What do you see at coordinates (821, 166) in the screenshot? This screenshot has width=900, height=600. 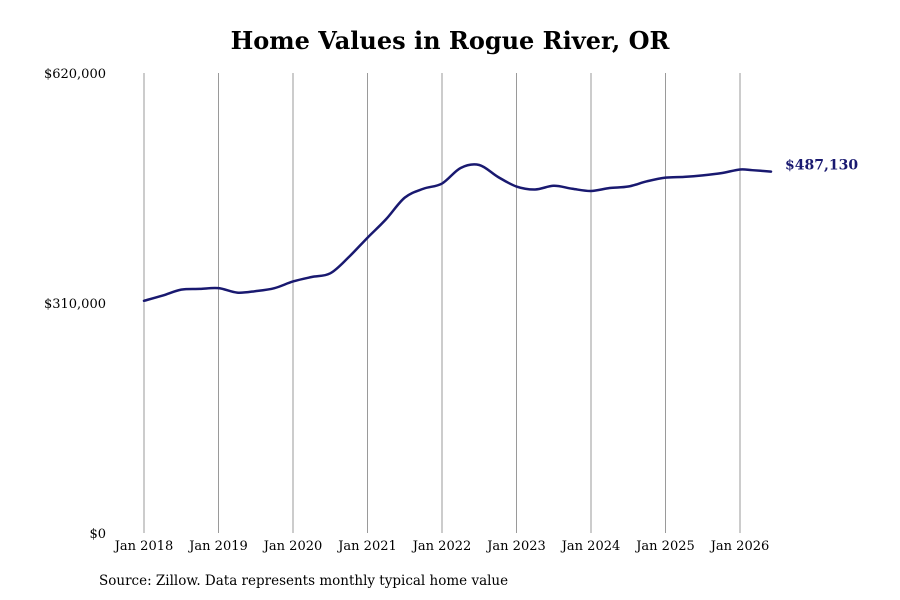 I see `end-value-label: $487,130` at bounding box center [821, 166].